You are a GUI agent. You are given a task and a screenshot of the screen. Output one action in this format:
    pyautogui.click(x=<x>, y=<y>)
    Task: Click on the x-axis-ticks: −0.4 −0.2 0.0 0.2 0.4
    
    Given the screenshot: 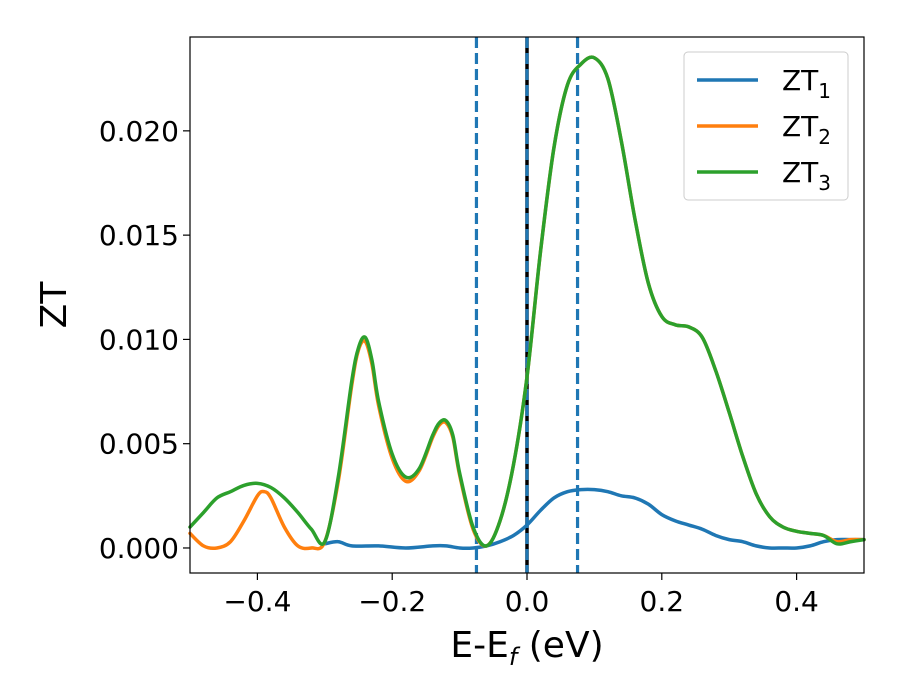 What is the action you would take?
    pyautogui.click(x=521, y=595)
    